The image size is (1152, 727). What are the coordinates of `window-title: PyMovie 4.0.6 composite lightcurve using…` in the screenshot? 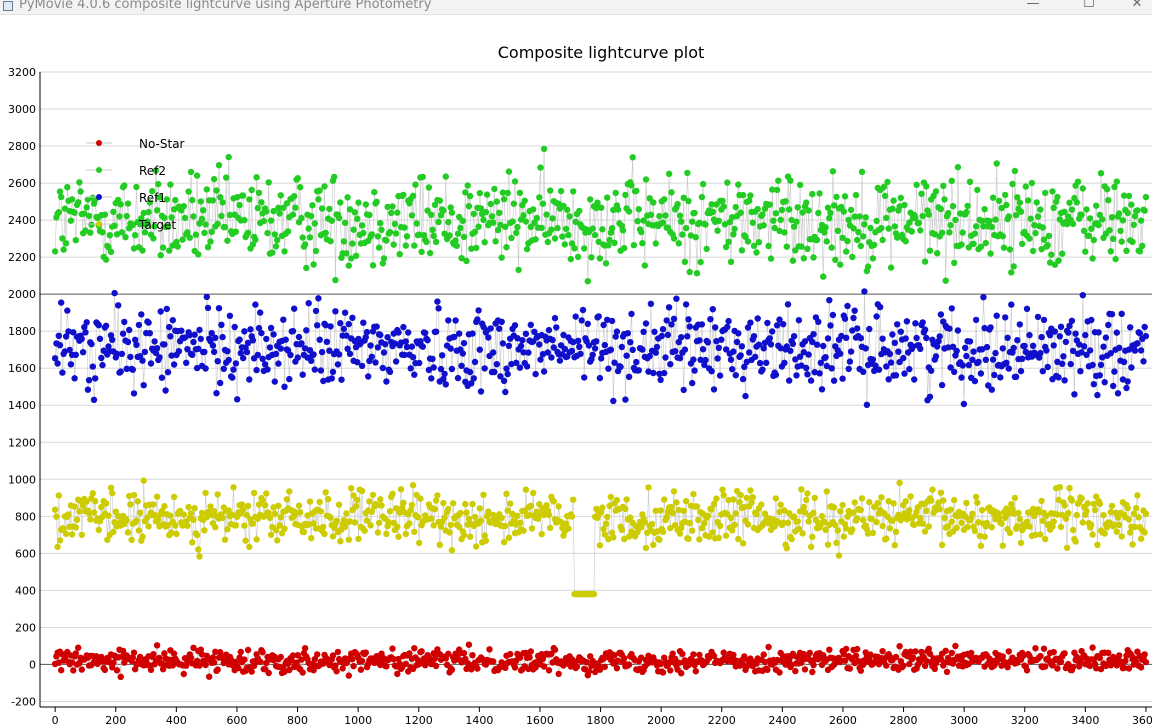 It's located at (225, 6).